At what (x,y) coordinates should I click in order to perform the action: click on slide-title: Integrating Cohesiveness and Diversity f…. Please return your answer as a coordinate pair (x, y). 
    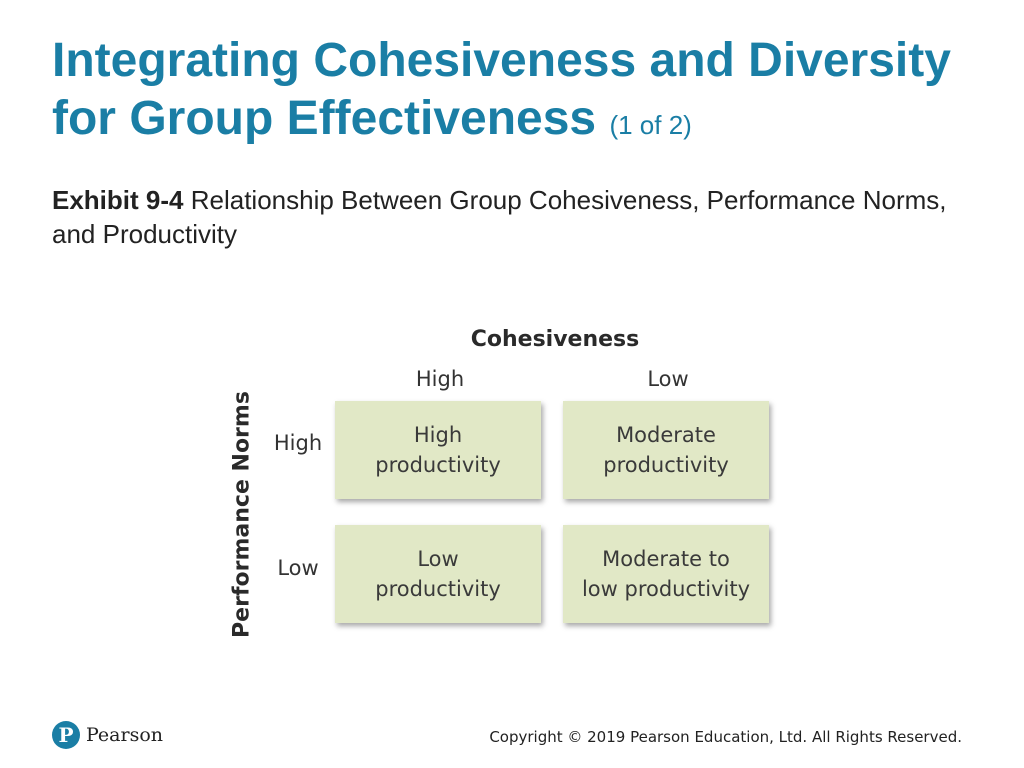
    Looking at the image, I should click on (522, 93).